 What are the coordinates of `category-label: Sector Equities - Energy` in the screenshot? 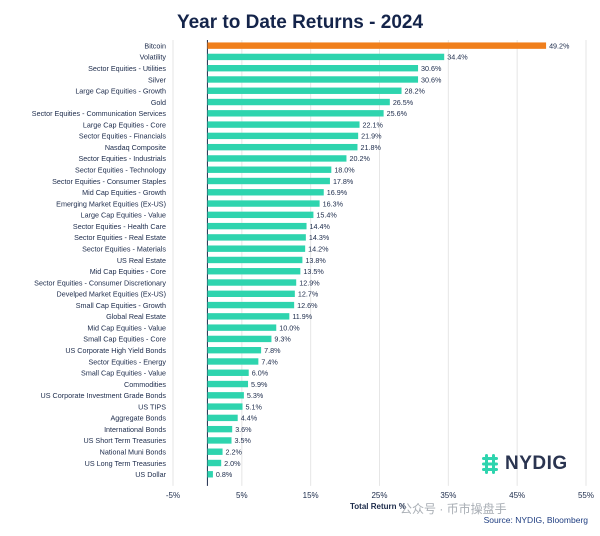 It's located at (127, 361).